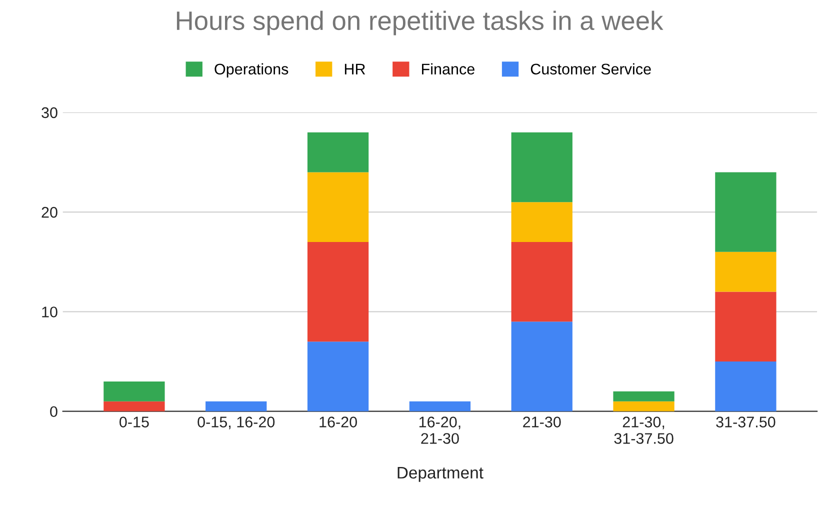 The width and height of the screenshot is (838, 511). Describe the element at coordinates (441, 474) in the screenshot. I see `x-axis-title: Department` at that location.